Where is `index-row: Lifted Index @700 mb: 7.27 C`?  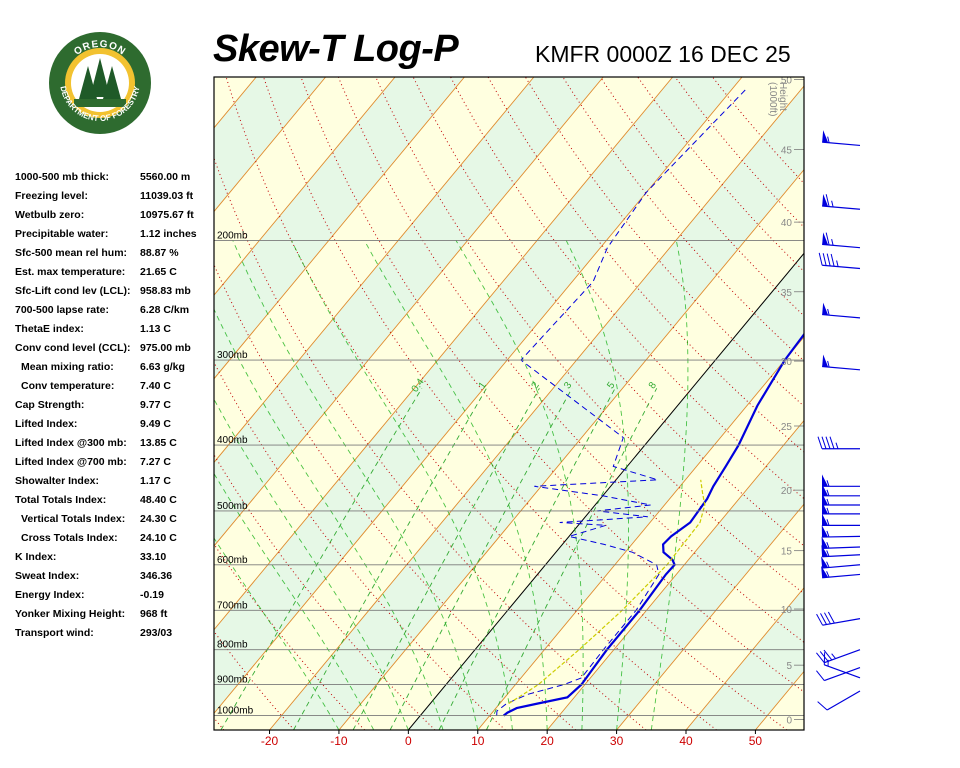
index-row: Lifted Index @700 mb: 7.27 C is located at coordinates (115, 462).